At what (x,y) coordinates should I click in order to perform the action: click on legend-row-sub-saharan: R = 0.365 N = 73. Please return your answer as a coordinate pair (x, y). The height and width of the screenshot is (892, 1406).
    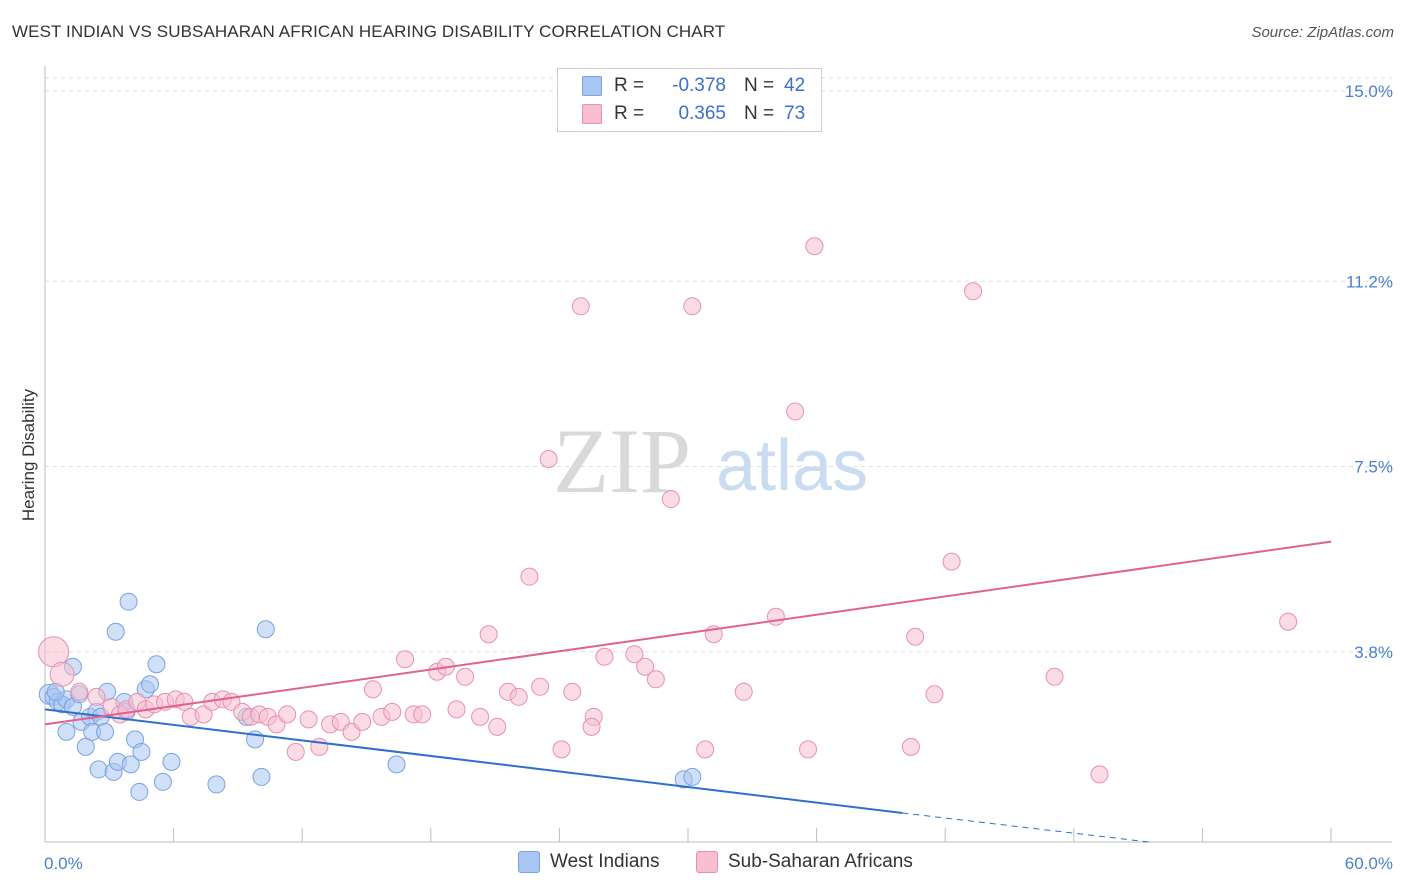
    Looking at the image, I should click on (693, 114).